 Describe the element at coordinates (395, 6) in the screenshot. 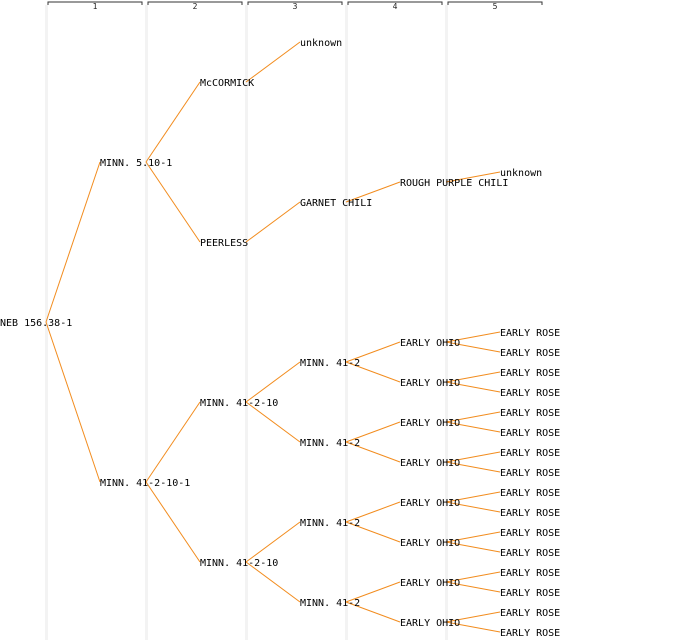

I see `generation-number: 4` at that location.